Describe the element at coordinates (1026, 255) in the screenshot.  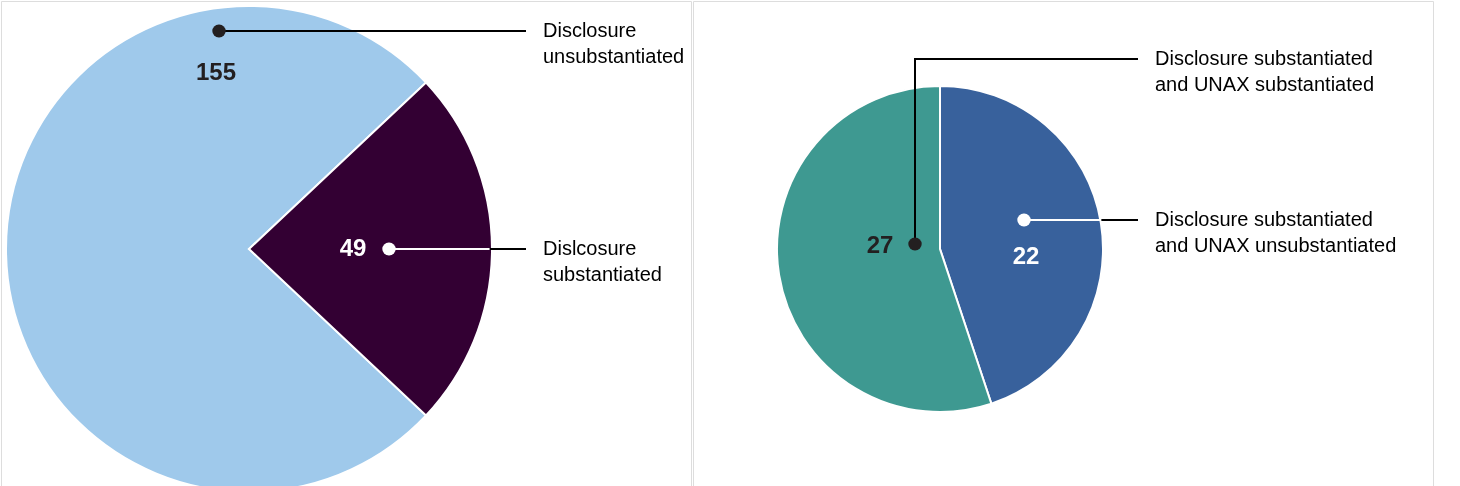
I see `data-label: 22` at that location.